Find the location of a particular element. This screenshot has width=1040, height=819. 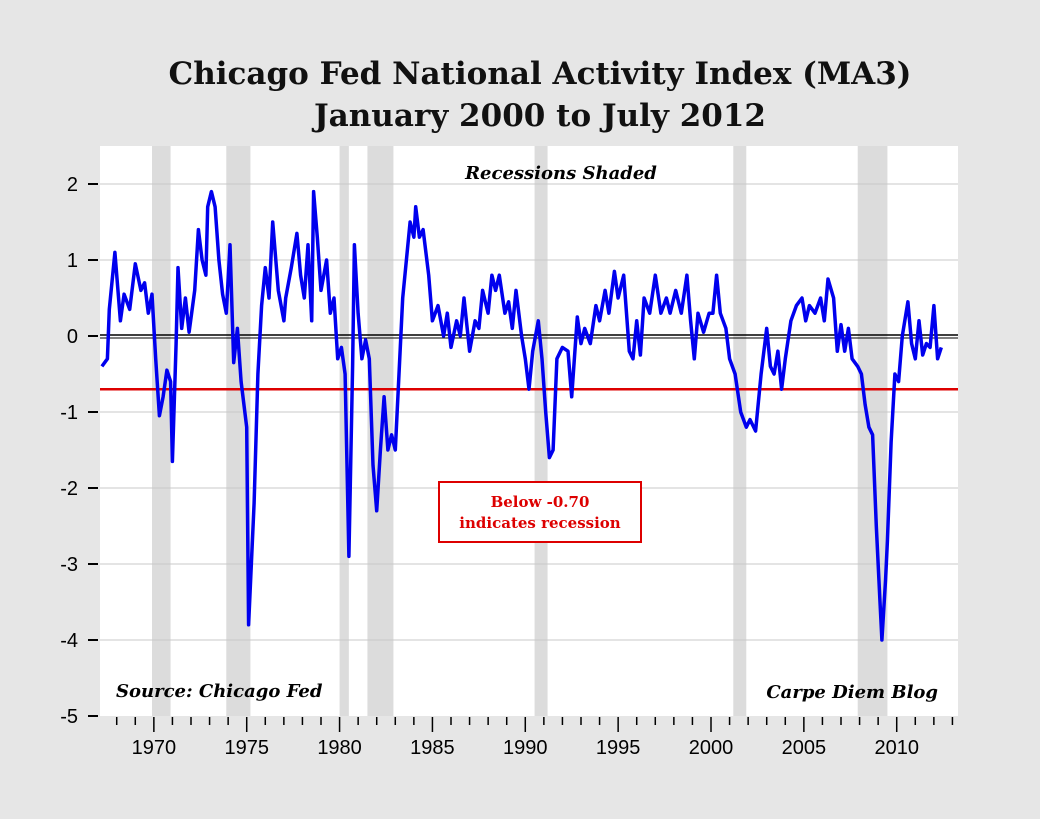

y-tick-label: -5 is located at coordinates (69, 717).